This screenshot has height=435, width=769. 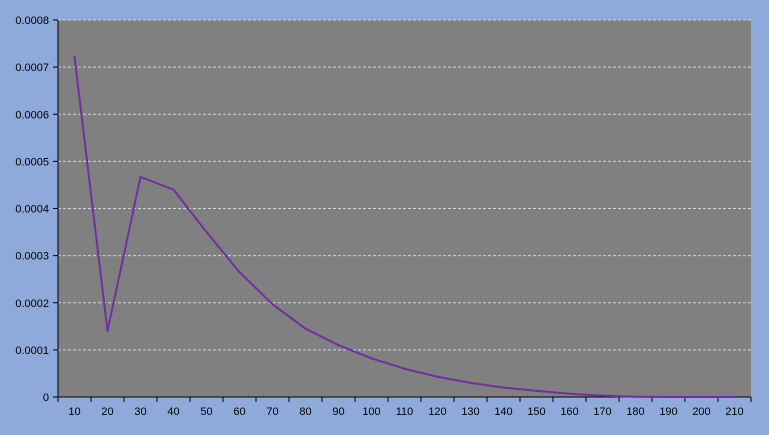 I want to click on x-tick-label: 120, so click(x=437, y=412).